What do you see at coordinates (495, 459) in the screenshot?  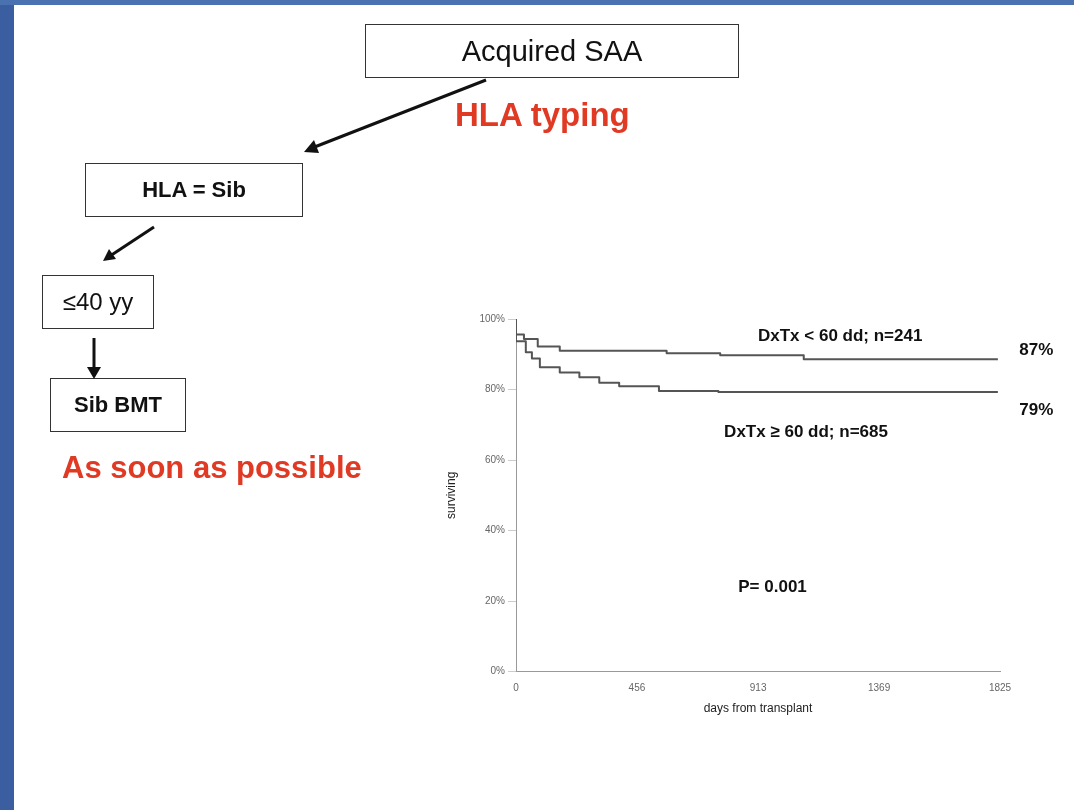 I see `y-tick-label: 60%` at bounding box center [495, 459].